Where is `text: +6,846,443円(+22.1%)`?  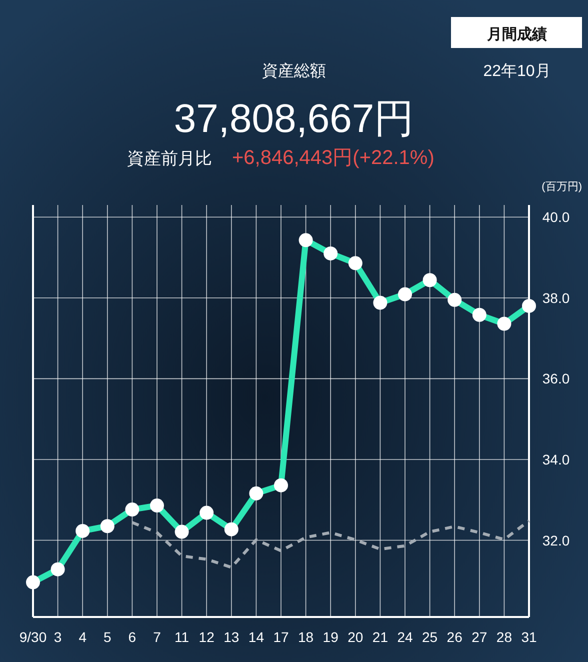
text: +6,846,443円(+22.1%) is located at coordinates (333, 158).